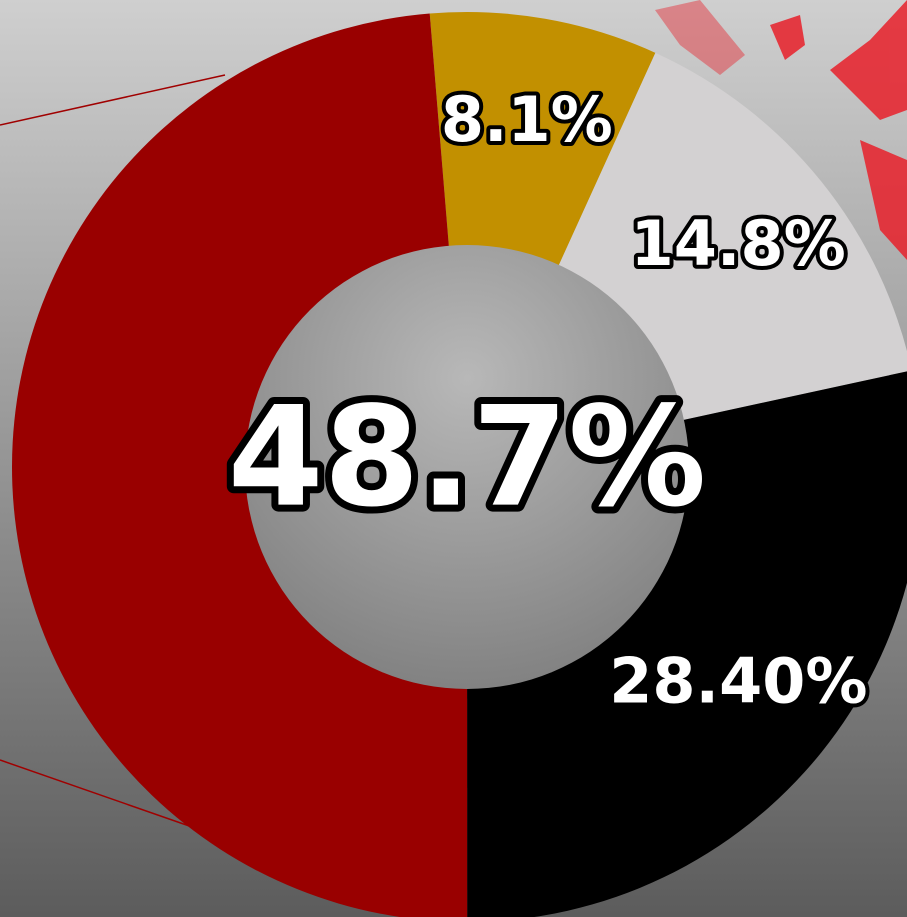 Image resolution: width=907 pixels, height=917 pixels. Describe the element at coordinates (738, 681) in the screenshot. I see `value-label: 28.40%` at that location.